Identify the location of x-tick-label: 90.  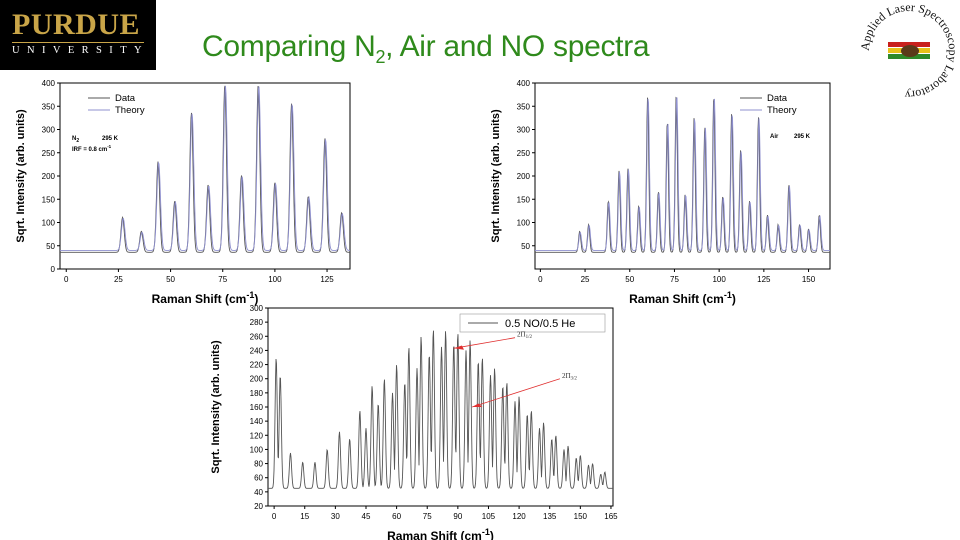
(457, 516).